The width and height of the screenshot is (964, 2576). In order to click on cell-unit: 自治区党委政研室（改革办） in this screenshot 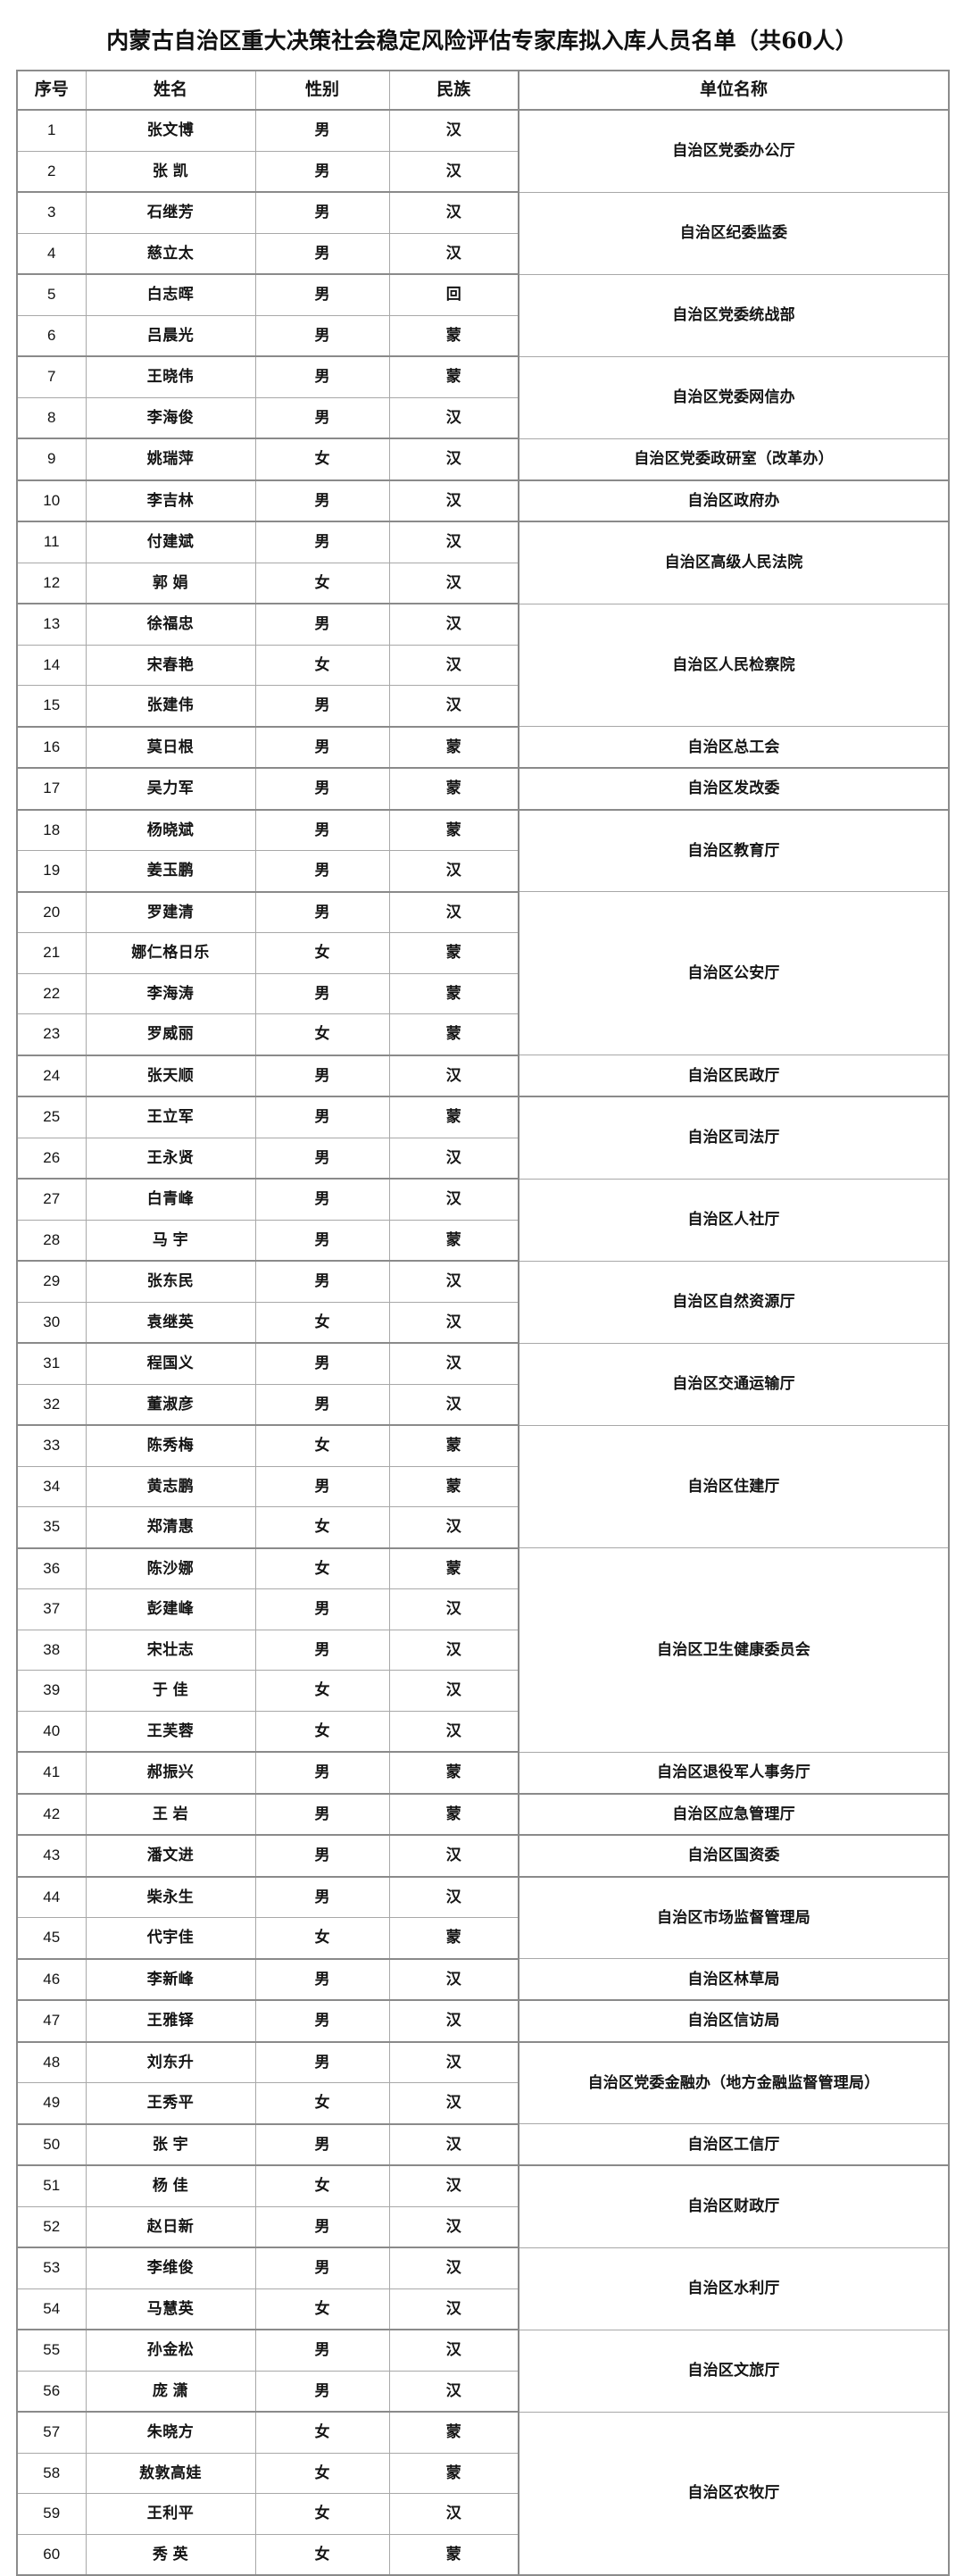, I will do `click(734, 459)`.